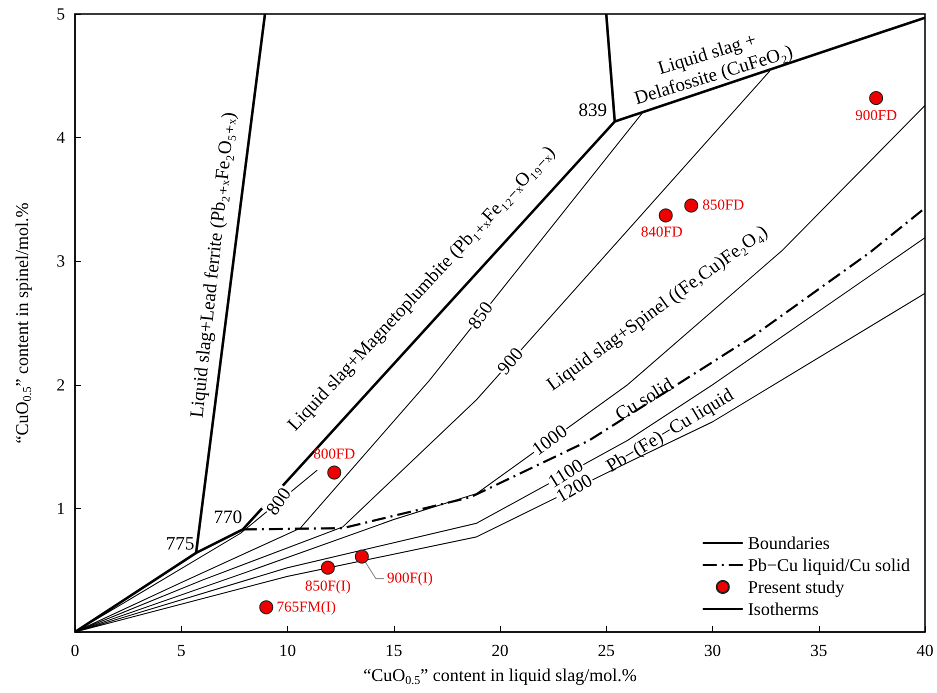 The height and width of the screenshot is (693, 937). I want to click on x-tick-label: 15, so click(393, 650).